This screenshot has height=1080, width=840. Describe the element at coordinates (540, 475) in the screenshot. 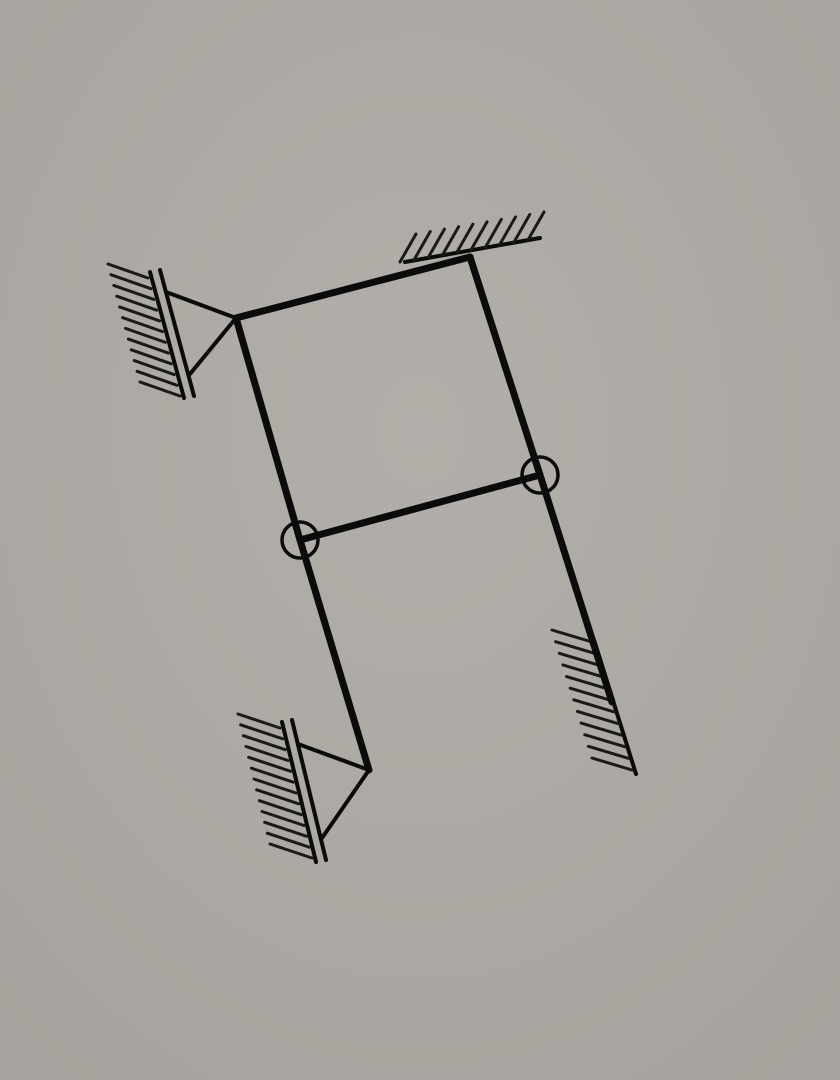

I see `hinge-right` at that location.